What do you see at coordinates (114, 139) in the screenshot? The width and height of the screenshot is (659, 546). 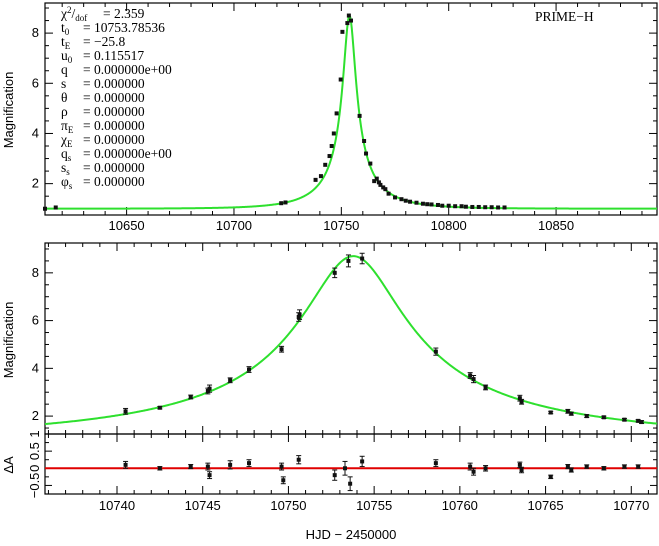 I see `param-value-chiE: = 0.000000` at bounding box center [114, 139].